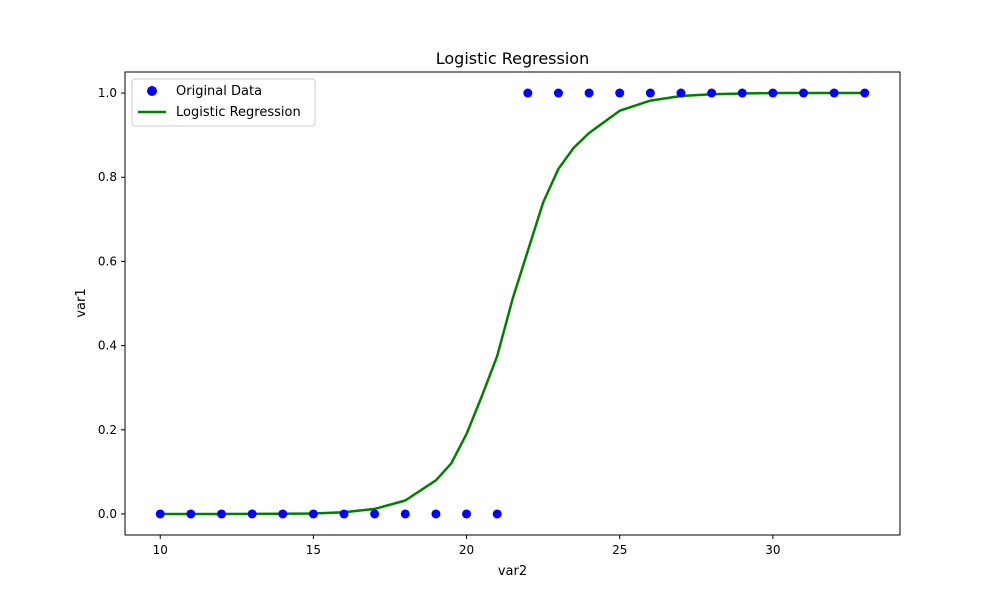 This screenshot has height=600, width=1000. Describe the element at coordinates (219, 91) in the screenshot. I see `legend-label-original-data: Original Data` at that location.